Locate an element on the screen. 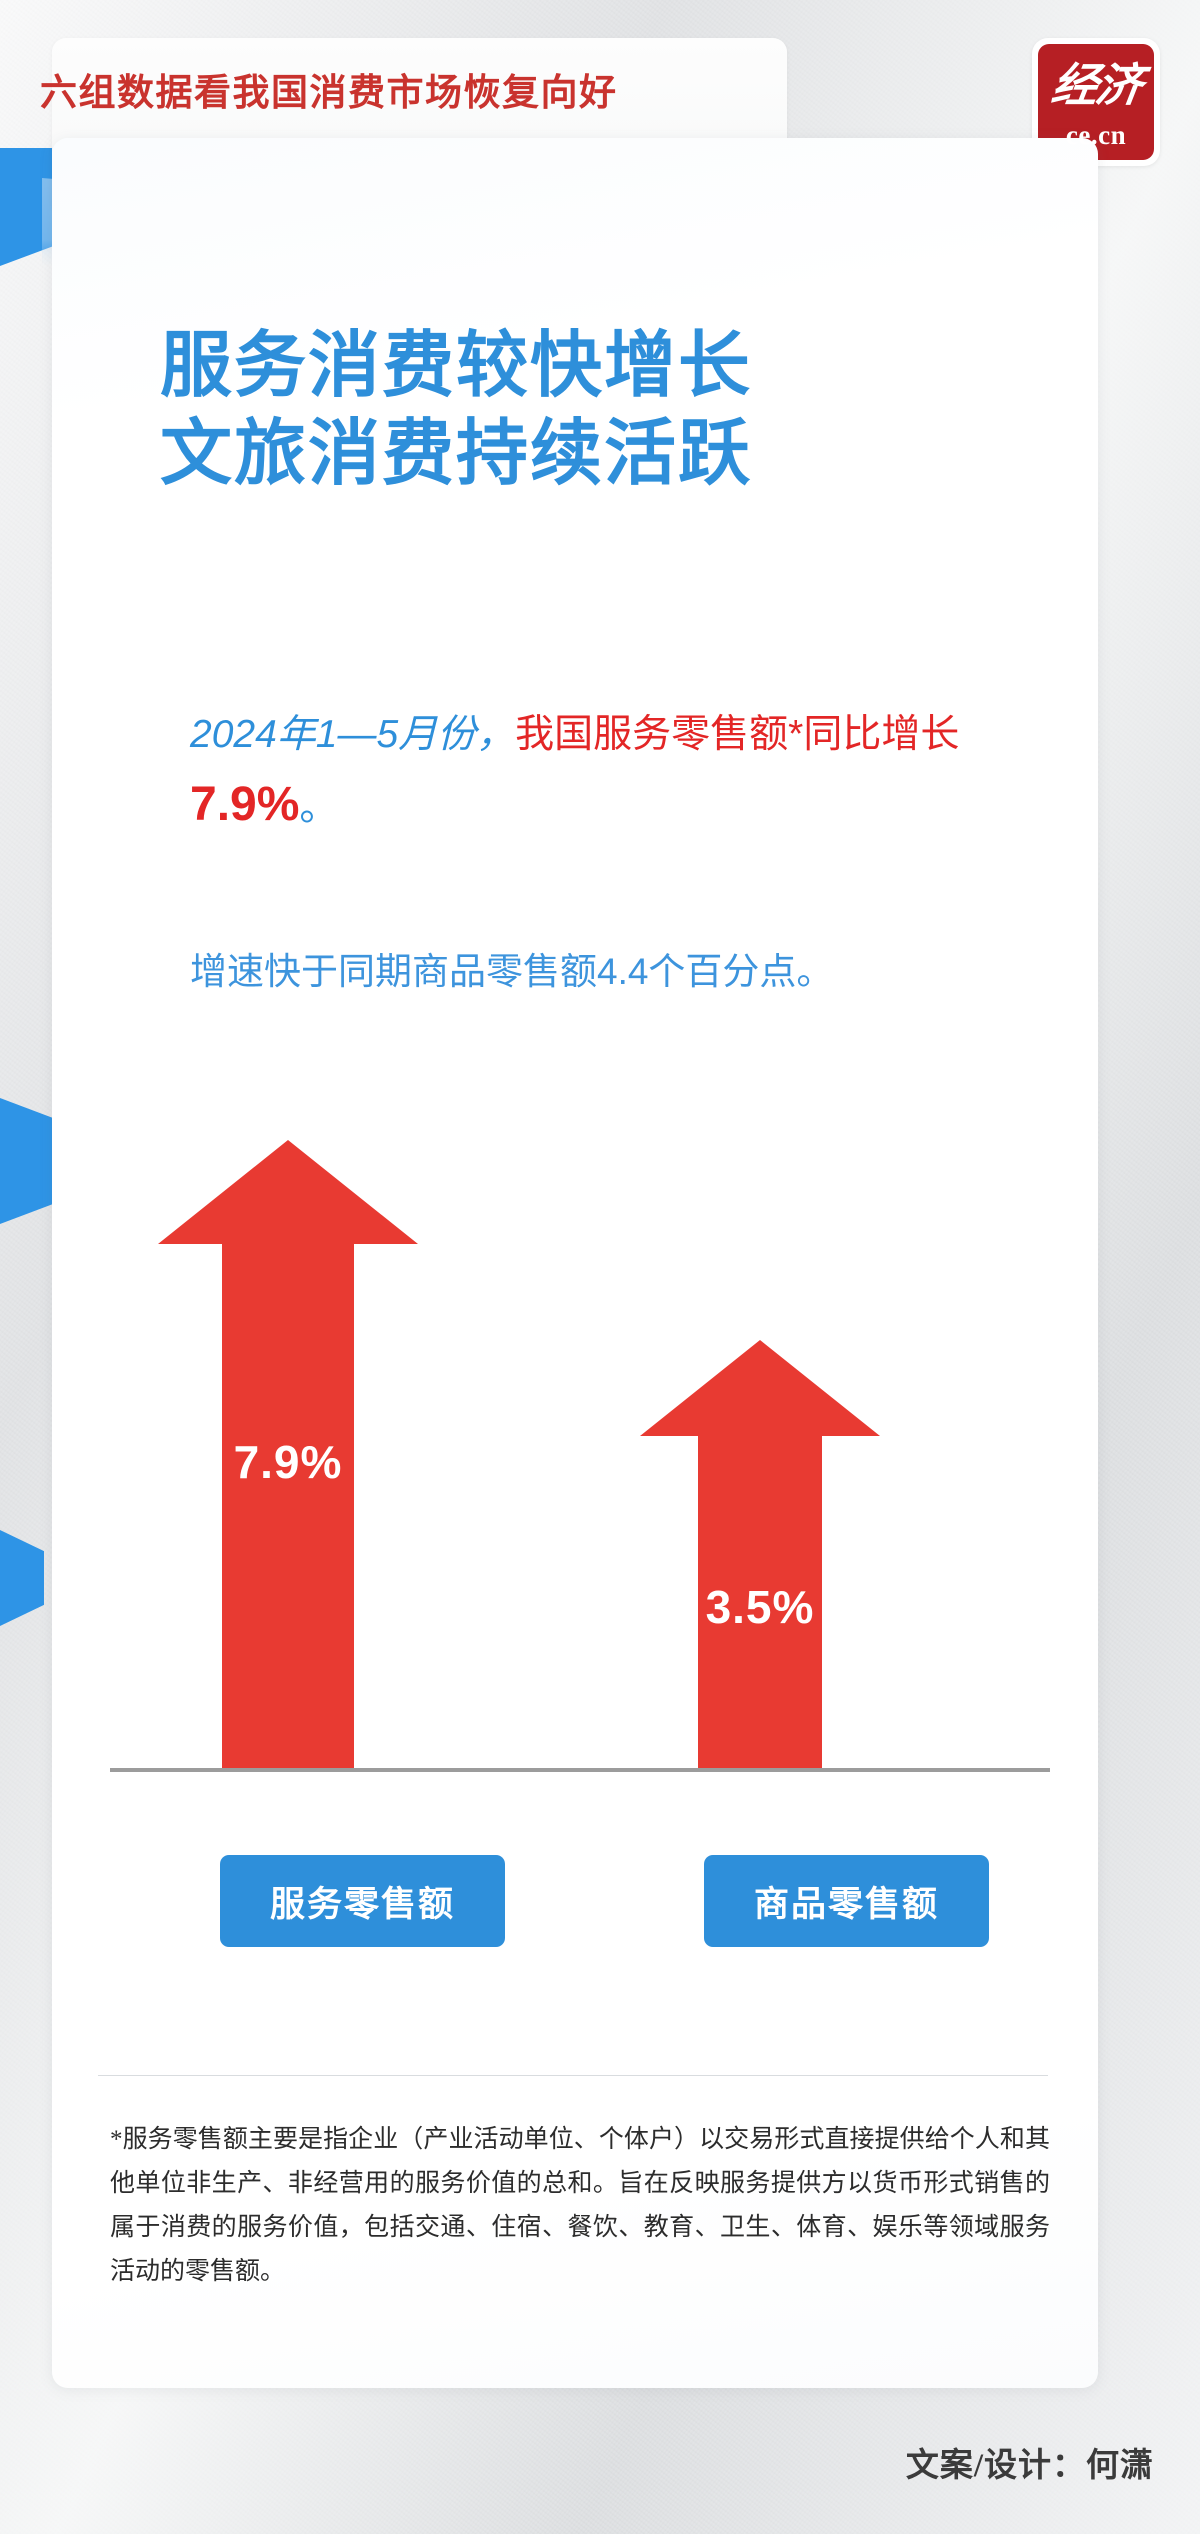 This screenshot has width=1200, height=2534. logo-wordmark: ce.cn is located at coordinates (1096, 135).